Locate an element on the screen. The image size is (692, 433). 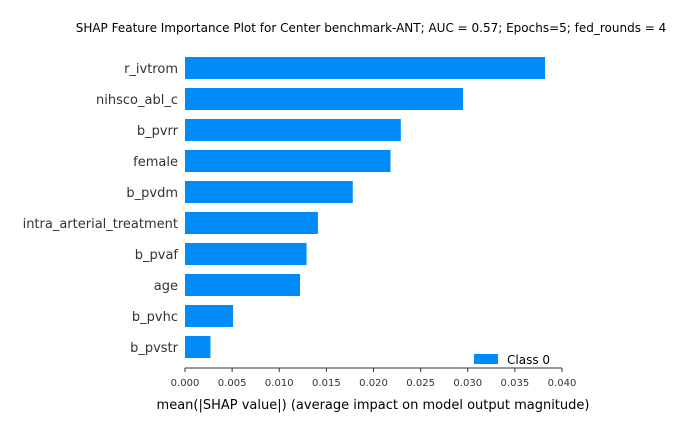
y-tick-label: b_pvdm is located at coordinates (152, 193).